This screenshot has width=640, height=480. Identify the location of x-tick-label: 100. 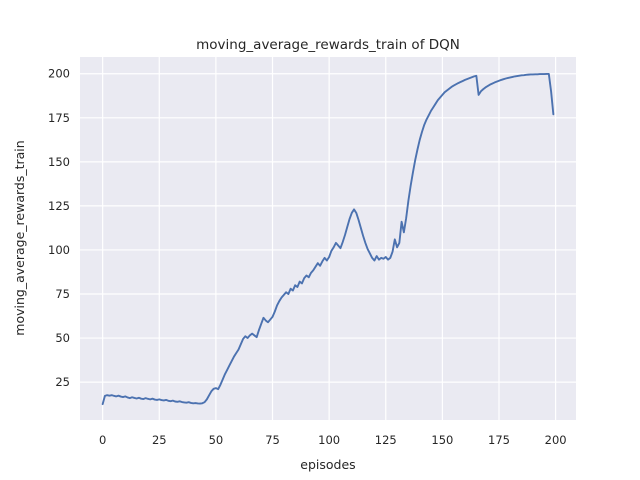
(329, 440).